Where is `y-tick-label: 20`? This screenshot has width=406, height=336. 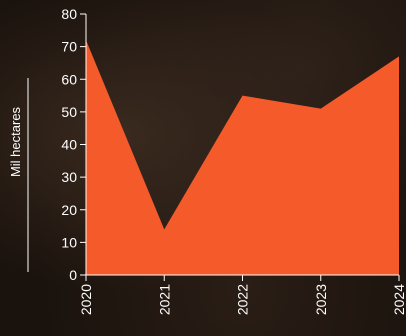 y-tick-label: 20 is located at coordinates (69, 210).